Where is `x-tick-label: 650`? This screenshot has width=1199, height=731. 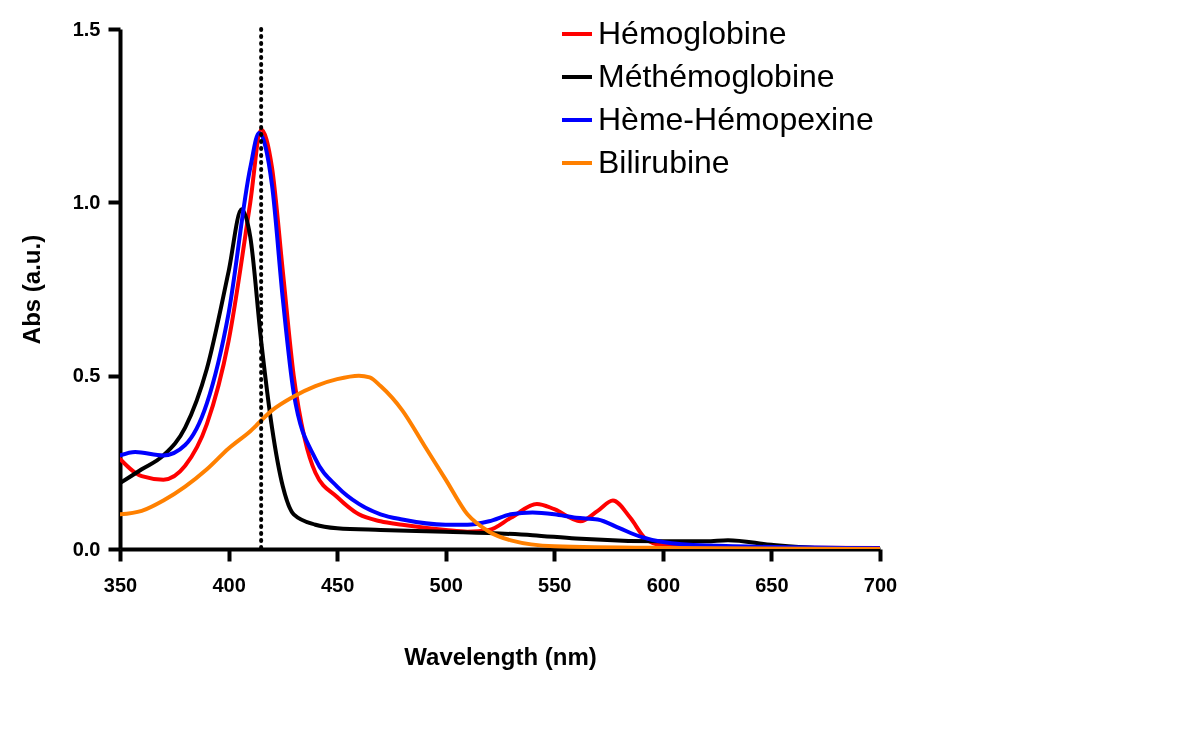
x-tick-label: 650 is located at coordinates (772, 584).